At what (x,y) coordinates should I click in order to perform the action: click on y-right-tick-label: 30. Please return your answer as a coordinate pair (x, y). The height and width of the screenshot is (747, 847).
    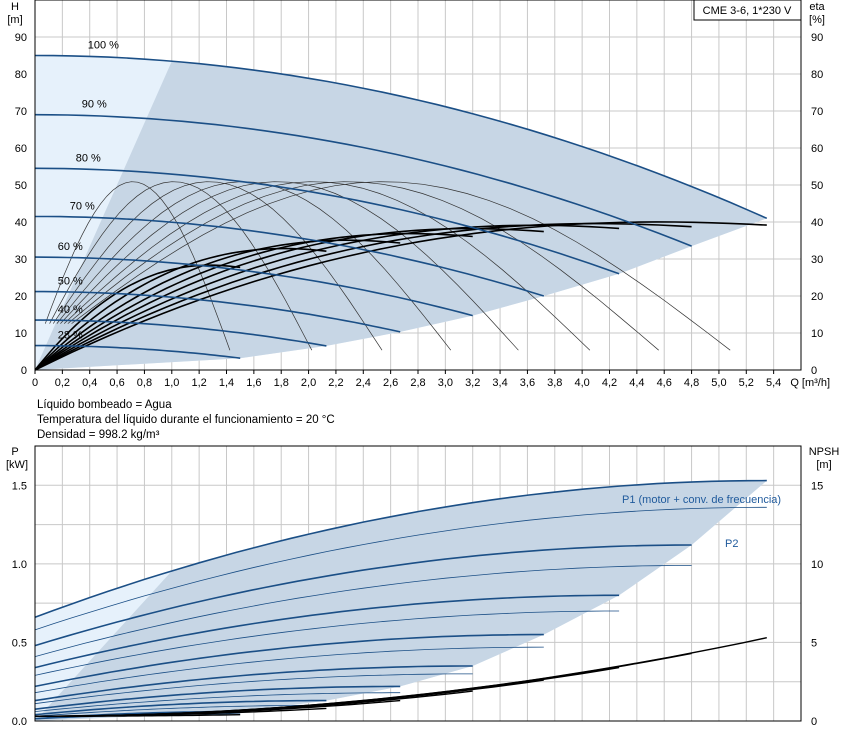
    Looking at the image, I should click on (817, 260).